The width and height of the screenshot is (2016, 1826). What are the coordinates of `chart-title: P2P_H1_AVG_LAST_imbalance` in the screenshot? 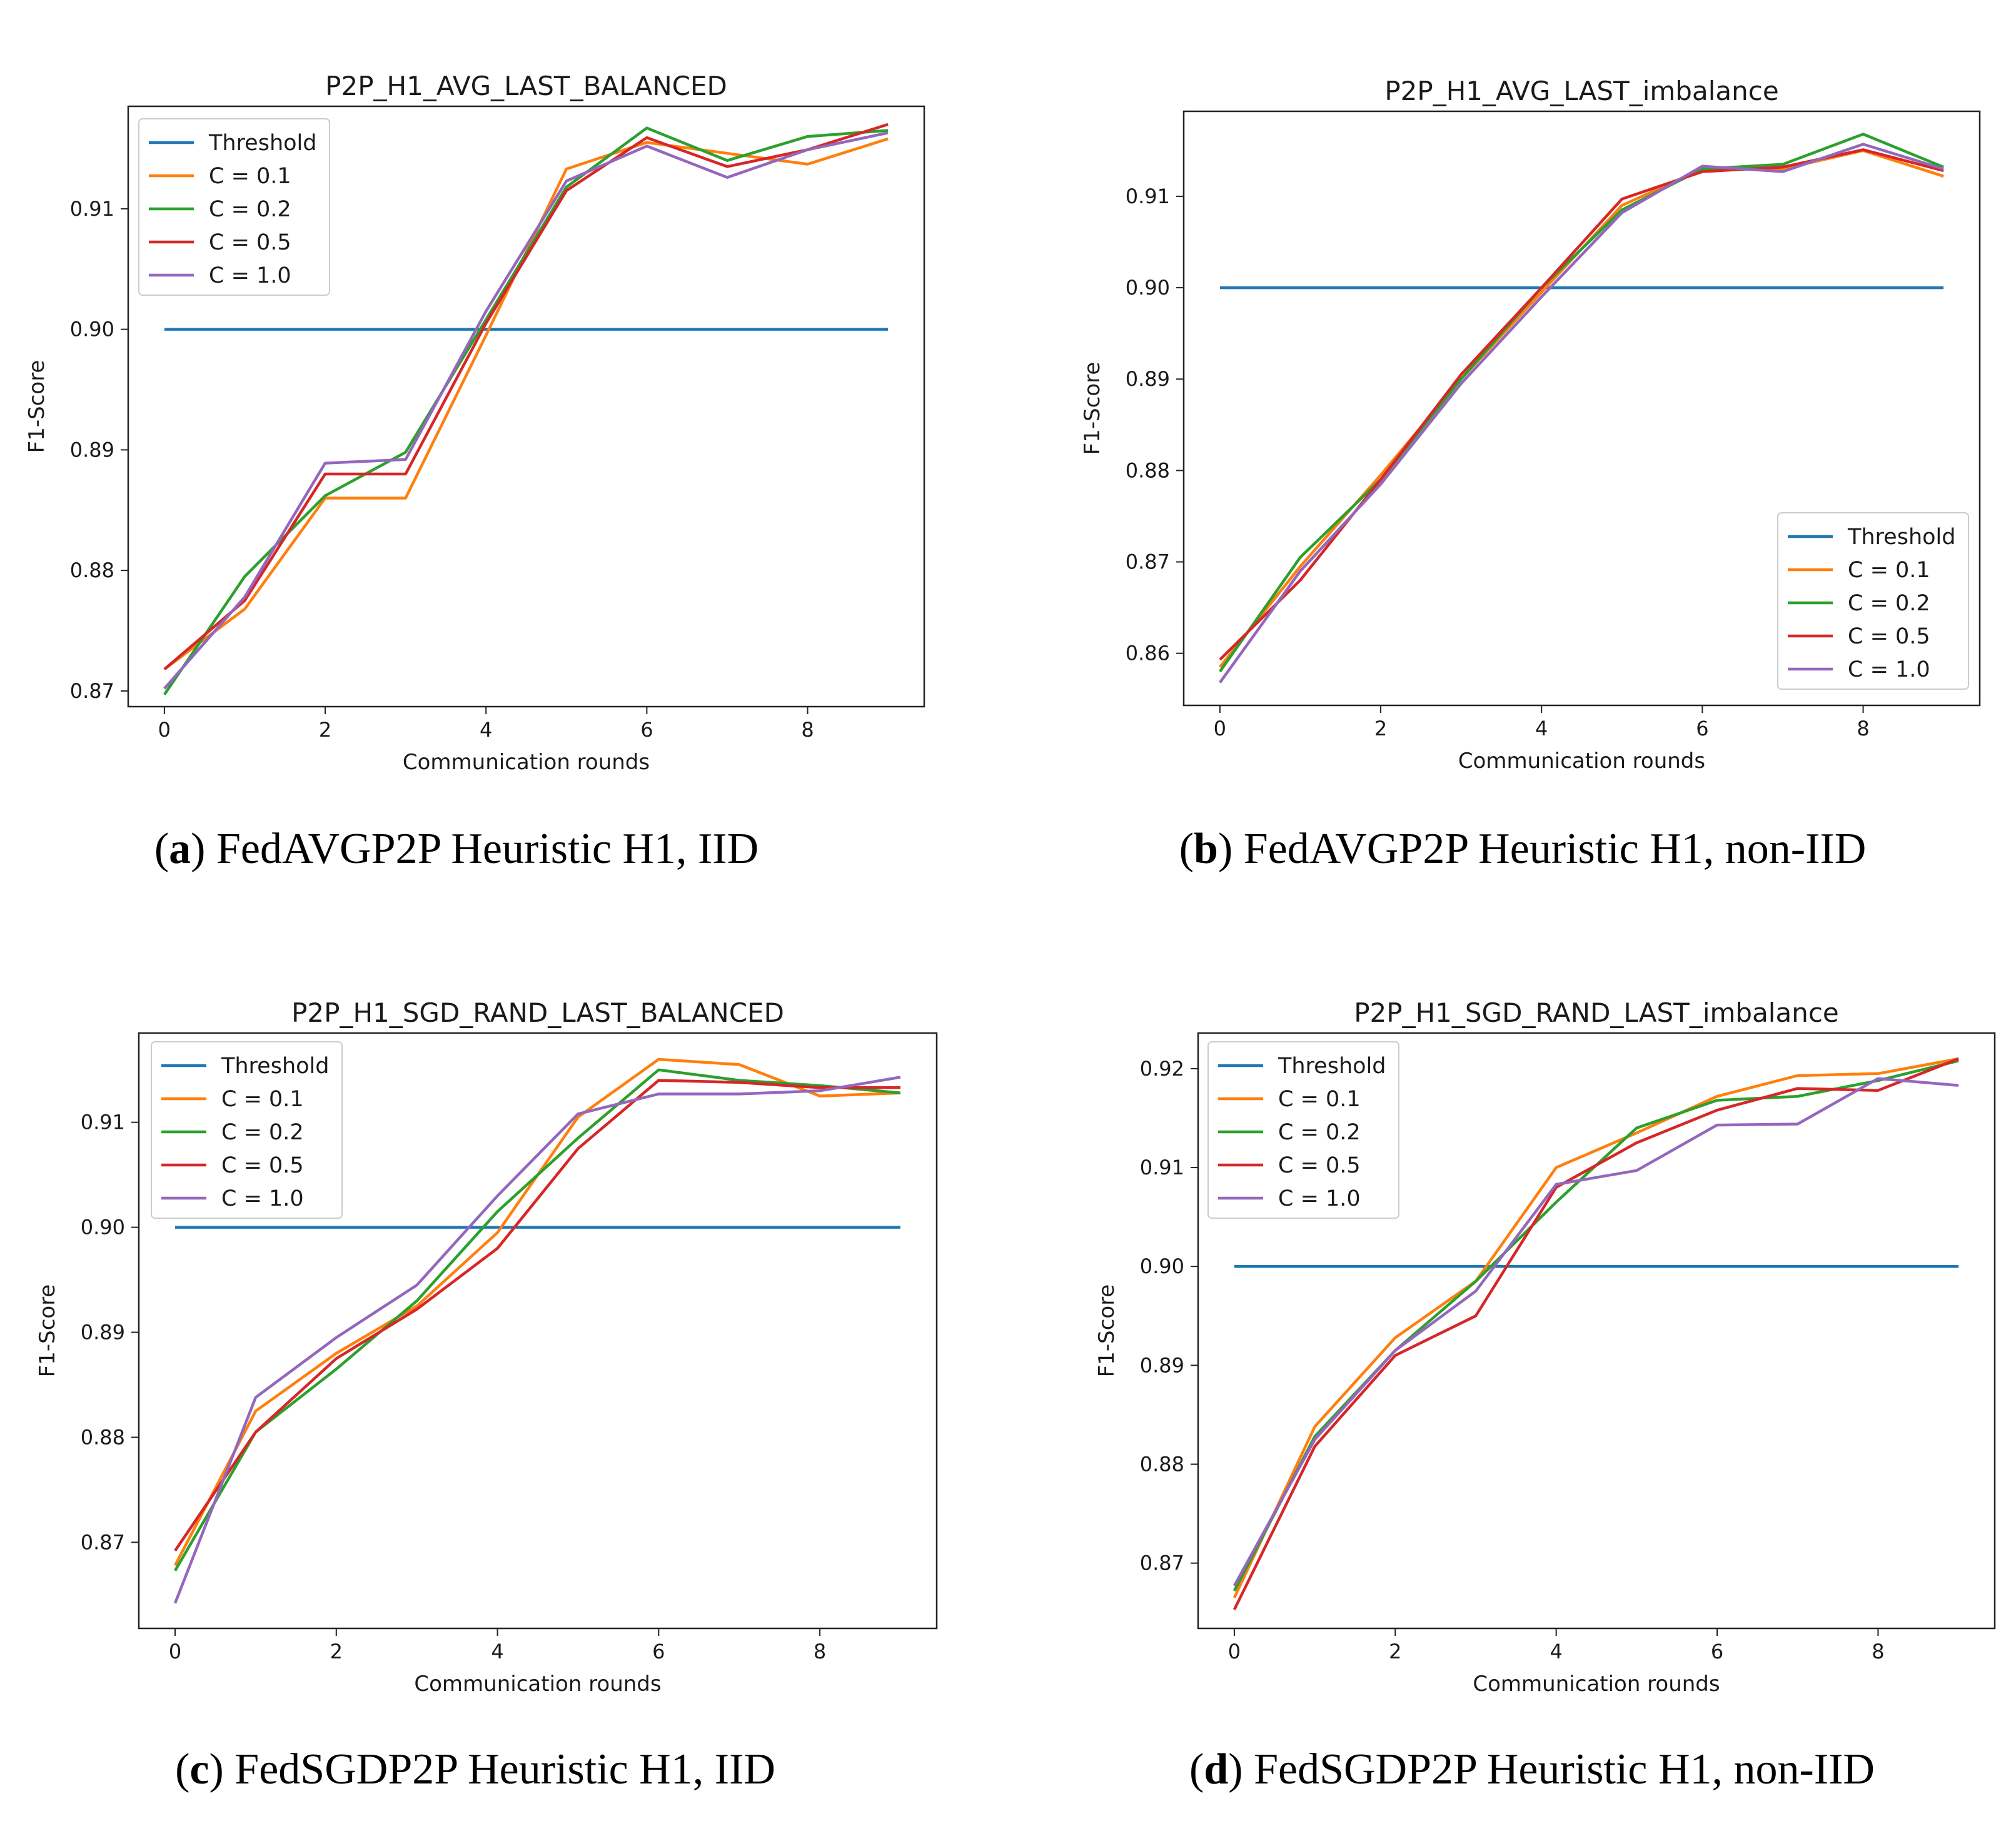 It's located at (1581, 91).